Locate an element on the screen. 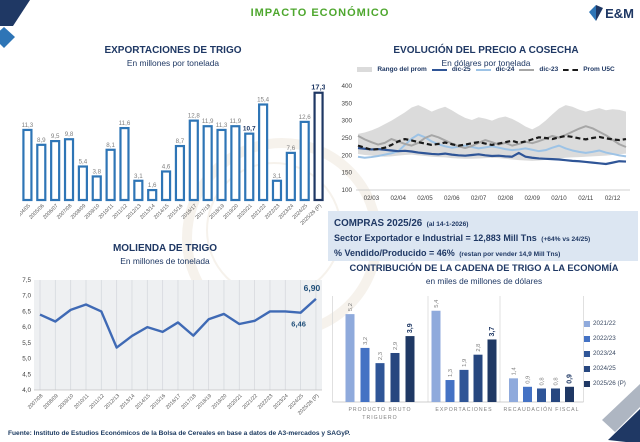 This screenshot has width=640, height=442. em-logo-text: E&M is located at coordinates (619, 13).